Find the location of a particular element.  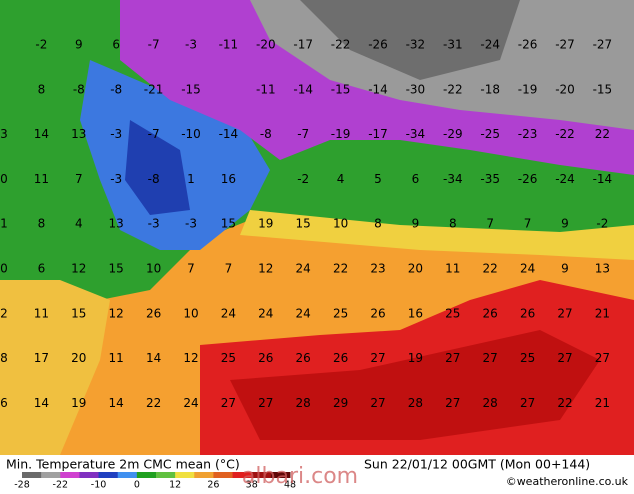

temperature-value: -15 is located at coordinates (341, 89).